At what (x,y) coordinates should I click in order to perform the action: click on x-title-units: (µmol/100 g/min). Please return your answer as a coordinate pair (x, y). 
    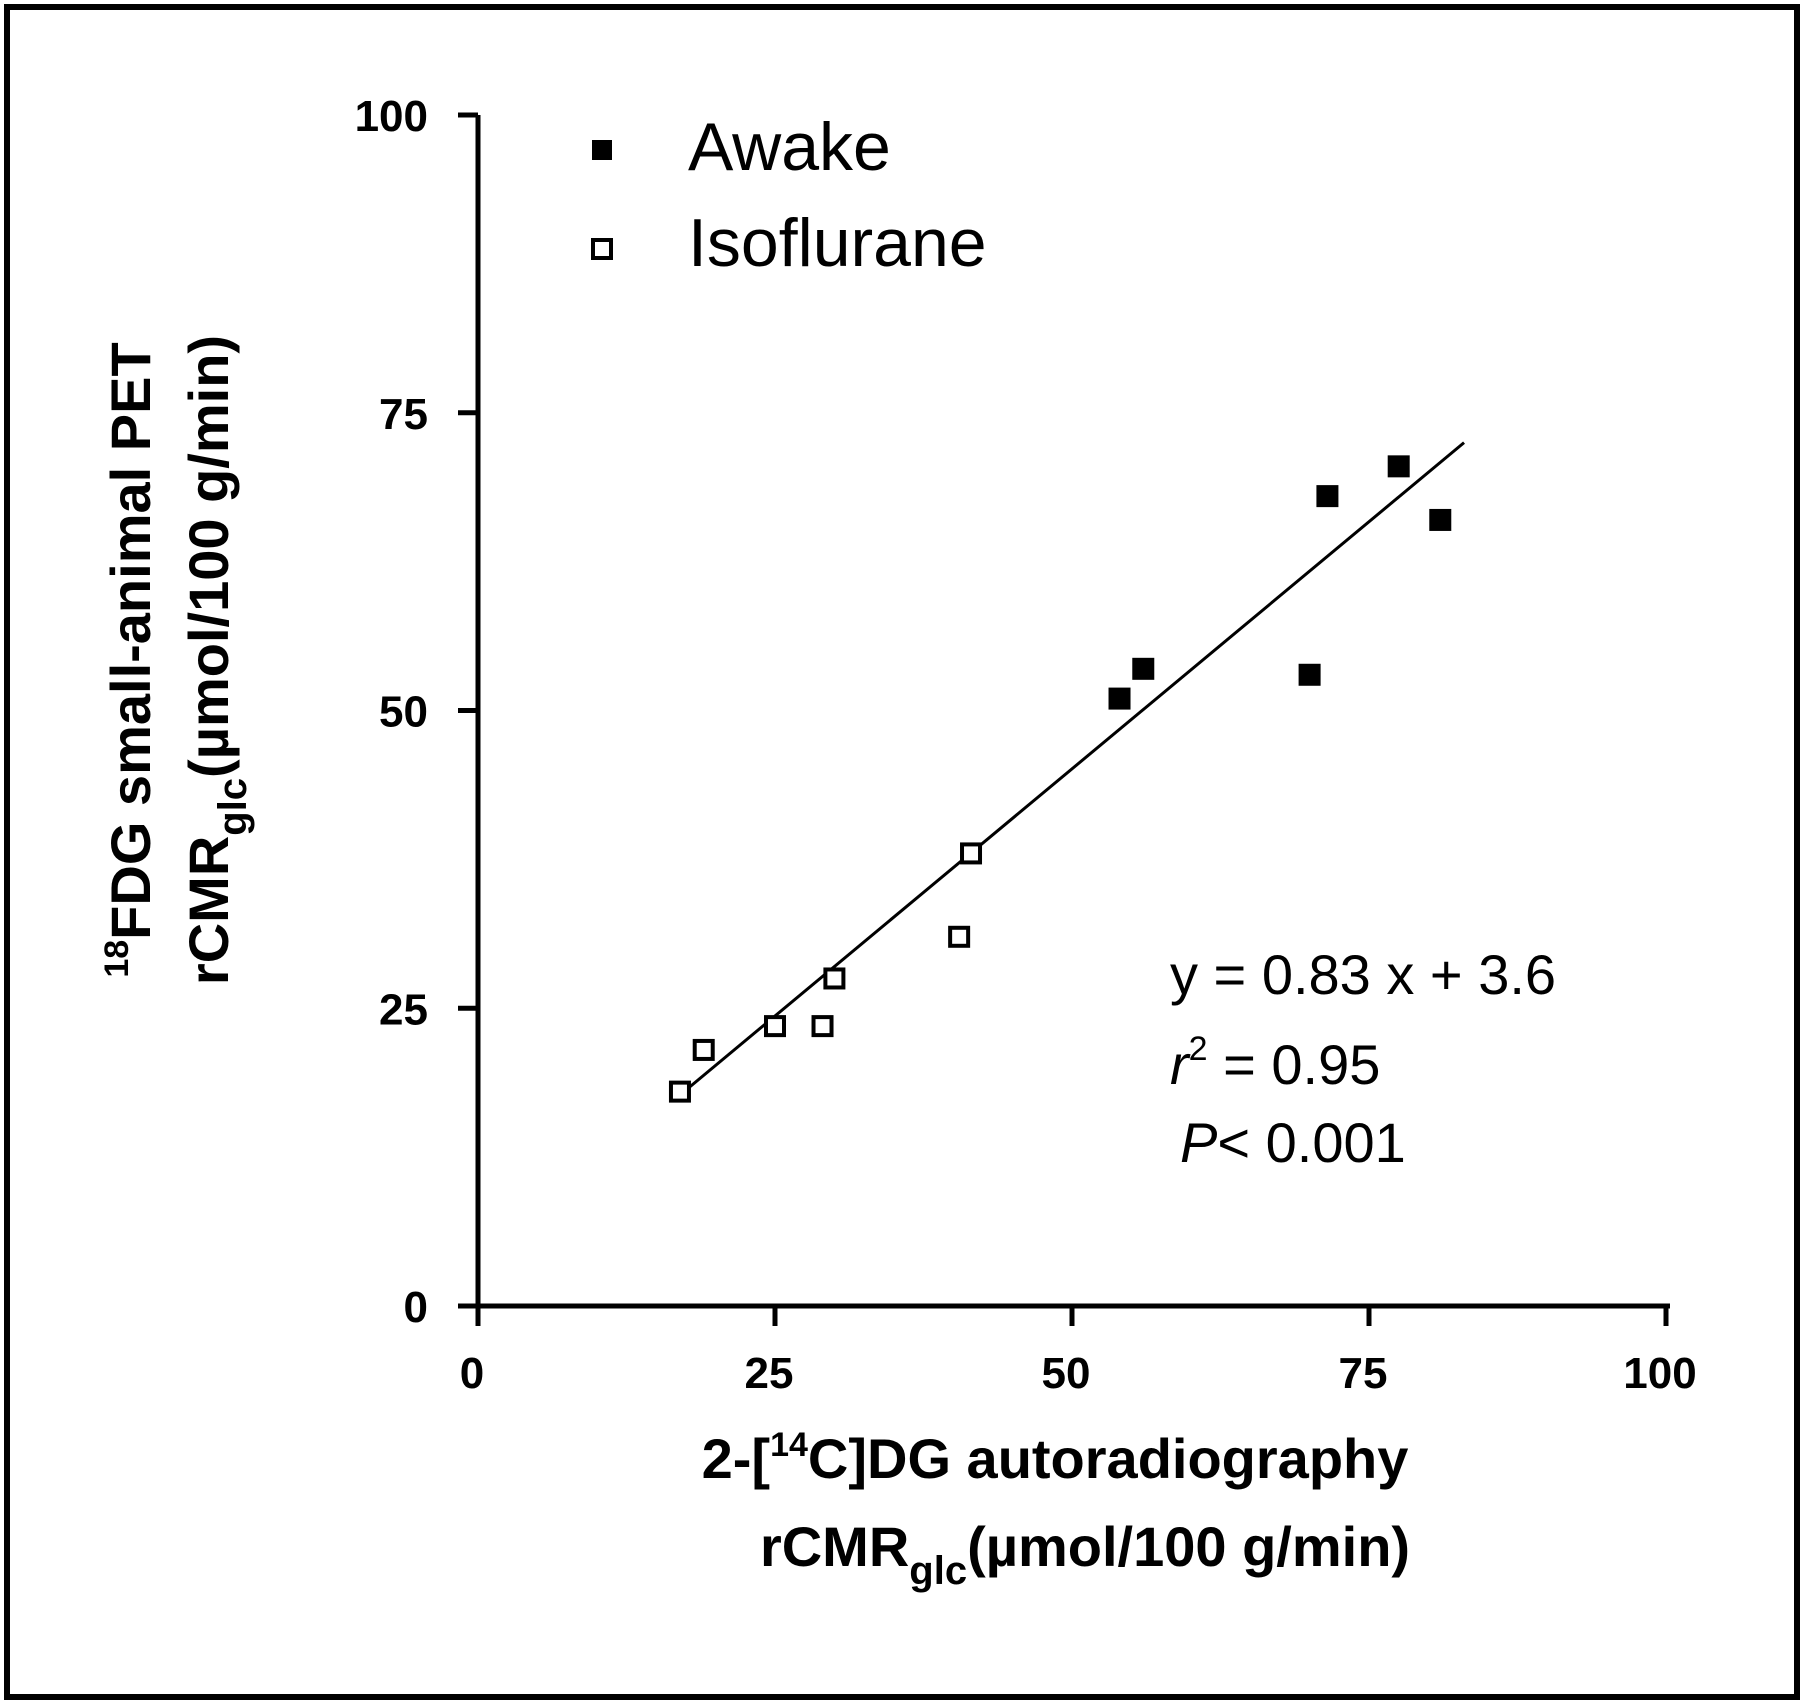
    Looking at the image, I should click on (1188, 1546).